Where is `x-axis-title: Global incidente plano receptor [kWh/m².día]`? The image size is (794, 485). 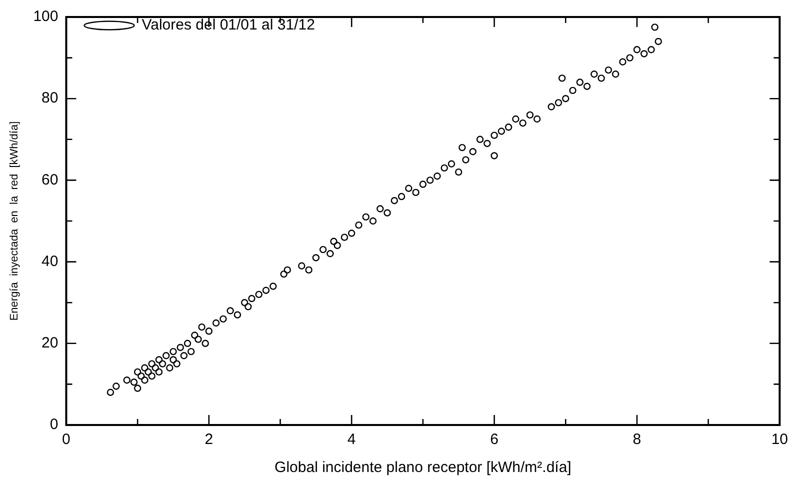
x-axis-title: Global incidente plano receptor [kWh/m².día] is located at coordinates (423, 467).